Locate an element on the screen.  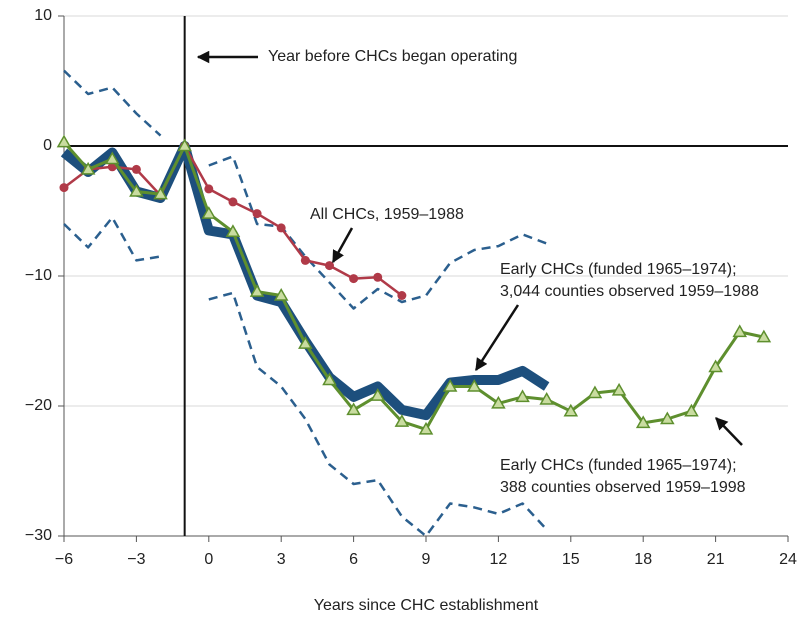
x-tick-label: 15 is located at coordinates (571, 559).